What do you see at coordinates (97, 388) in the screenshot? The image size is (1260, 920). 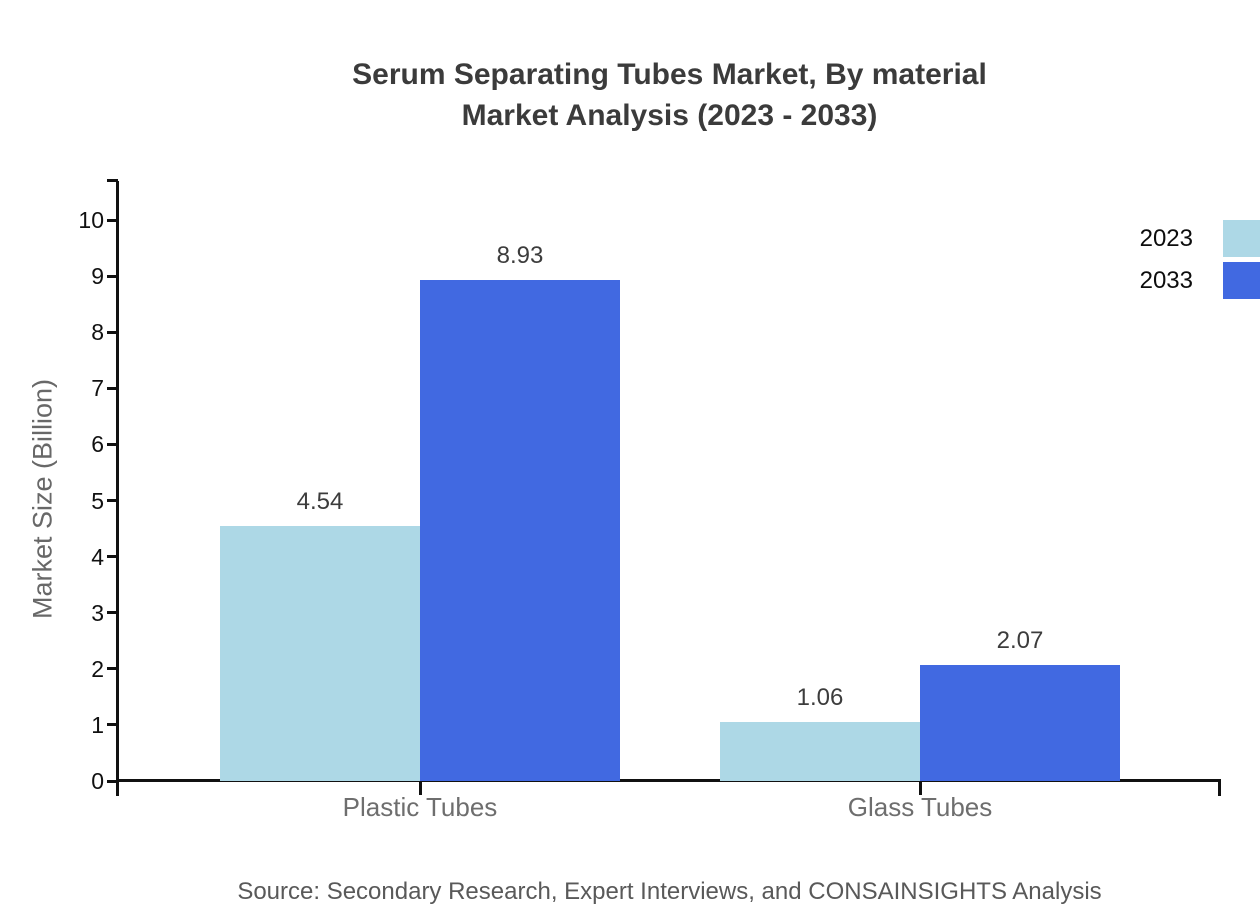 I see `y-axis-tick-label: 7` at bounding box center [97, 388].